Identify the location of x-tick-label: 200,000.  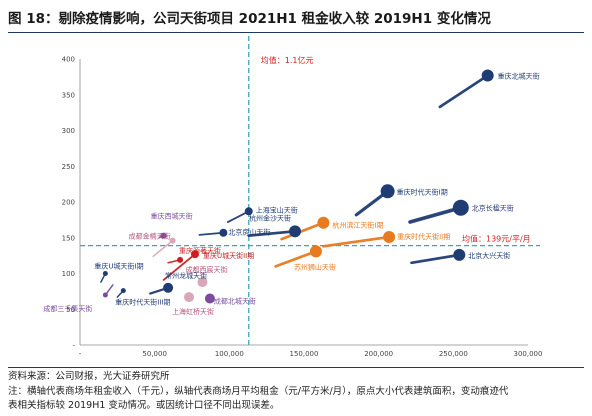
(378, 354).